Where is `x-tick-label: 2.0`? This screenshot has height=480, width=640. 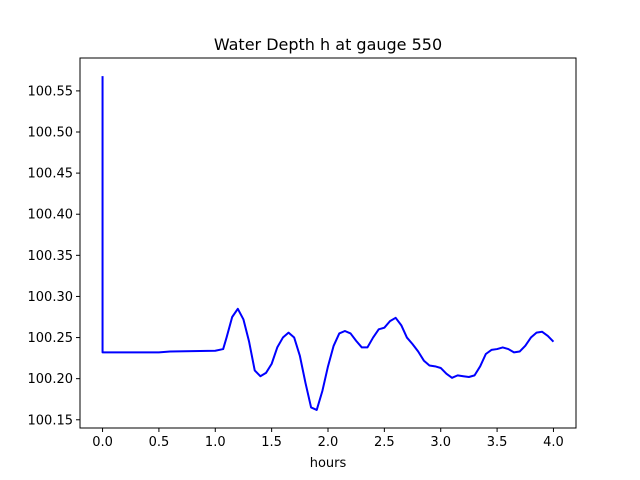 x-tick-label: 2.0 is located at coordinates (328, 442).